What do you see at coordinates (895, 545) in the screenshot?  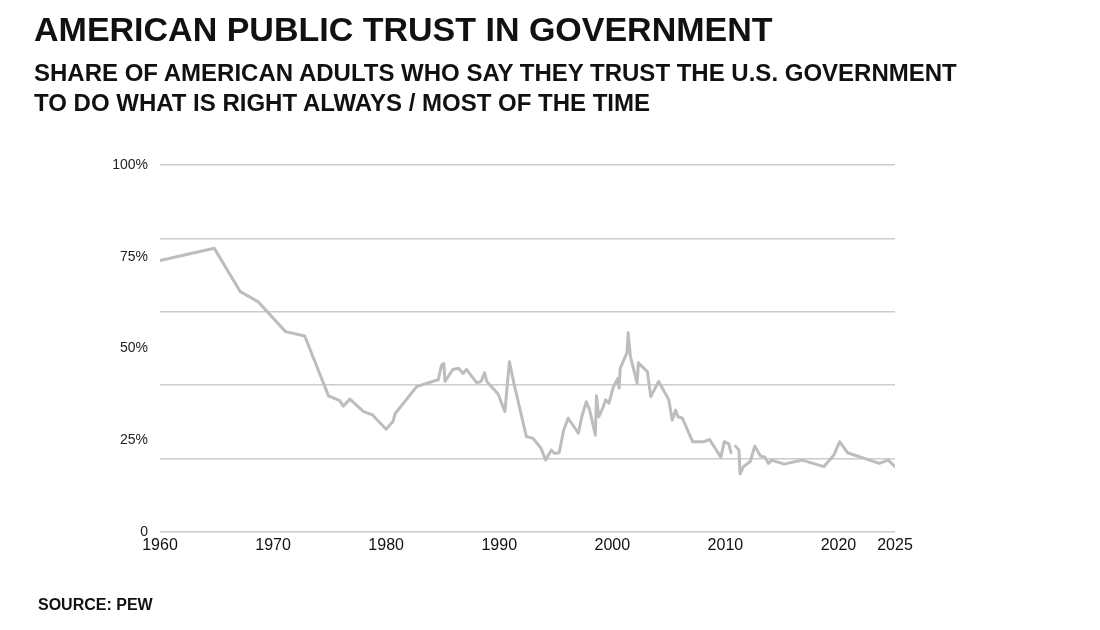 I see `x-tick-label: 2025` at bounding box center [895, 545].